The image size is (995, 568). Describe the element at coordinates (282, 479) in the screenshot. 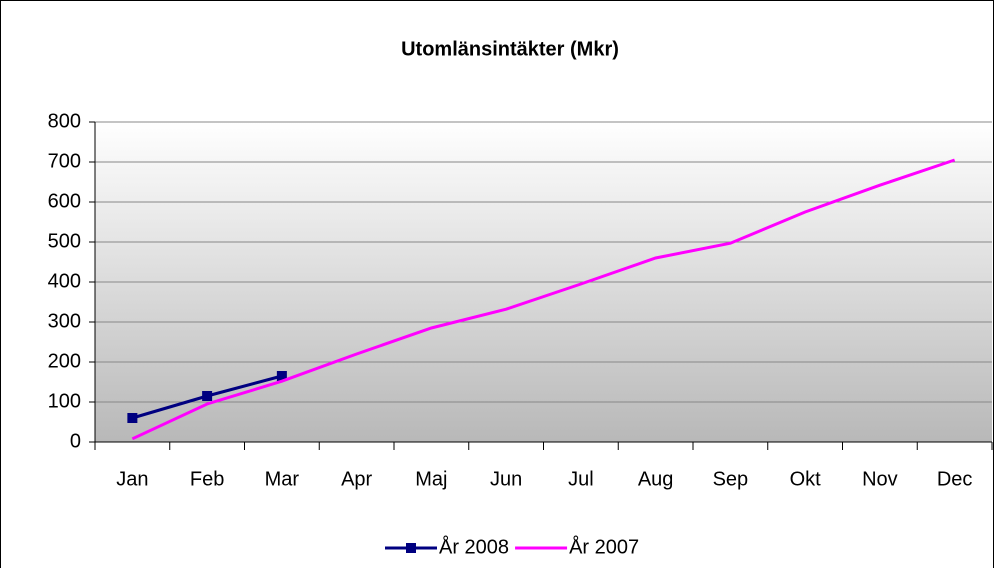

I see `x-tick-label: Mar` at that location.